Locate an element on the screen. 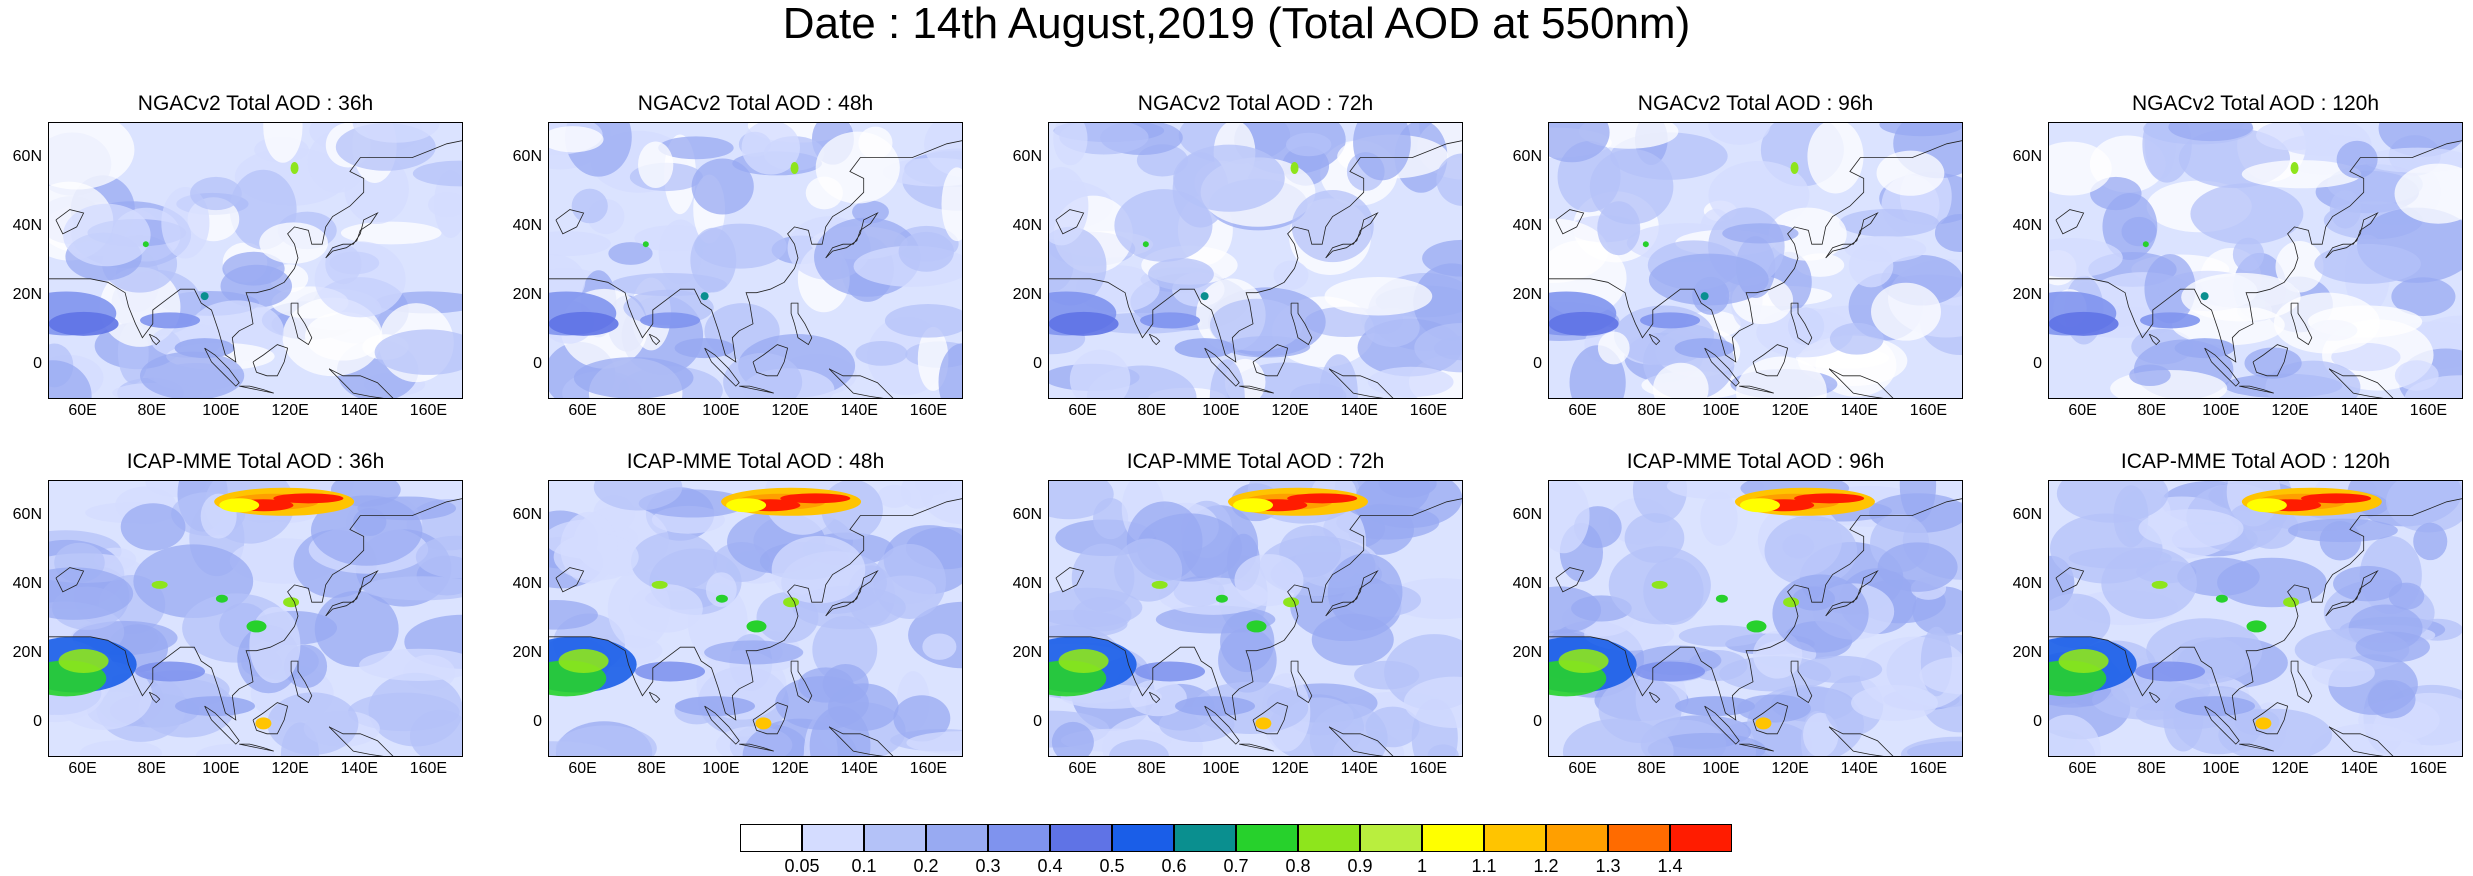 The height and width of the screenshot is (876, 2473). colorbar-tick-label: 1 is located at coordinates (1421, 866).